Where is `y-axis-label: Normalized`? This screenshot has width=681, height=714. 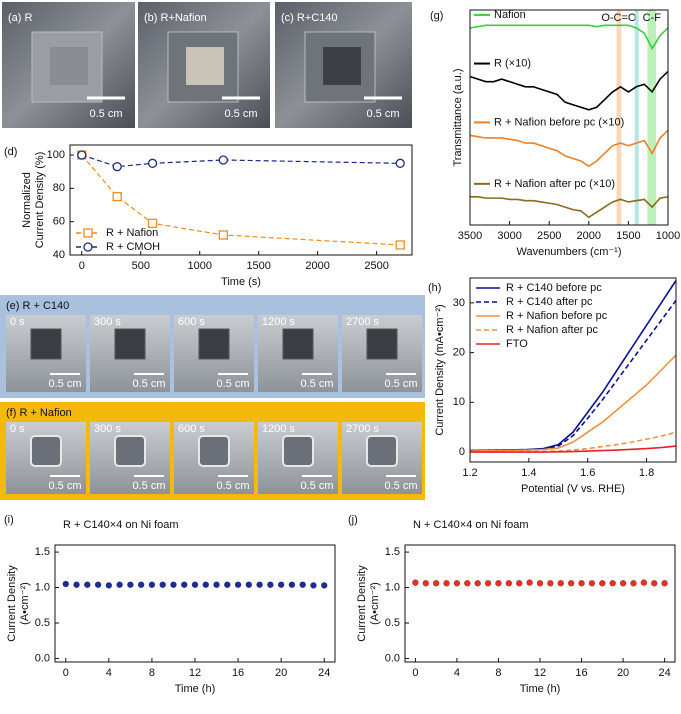
y-axis-label: Normalized is located at coordinates (27, 200).